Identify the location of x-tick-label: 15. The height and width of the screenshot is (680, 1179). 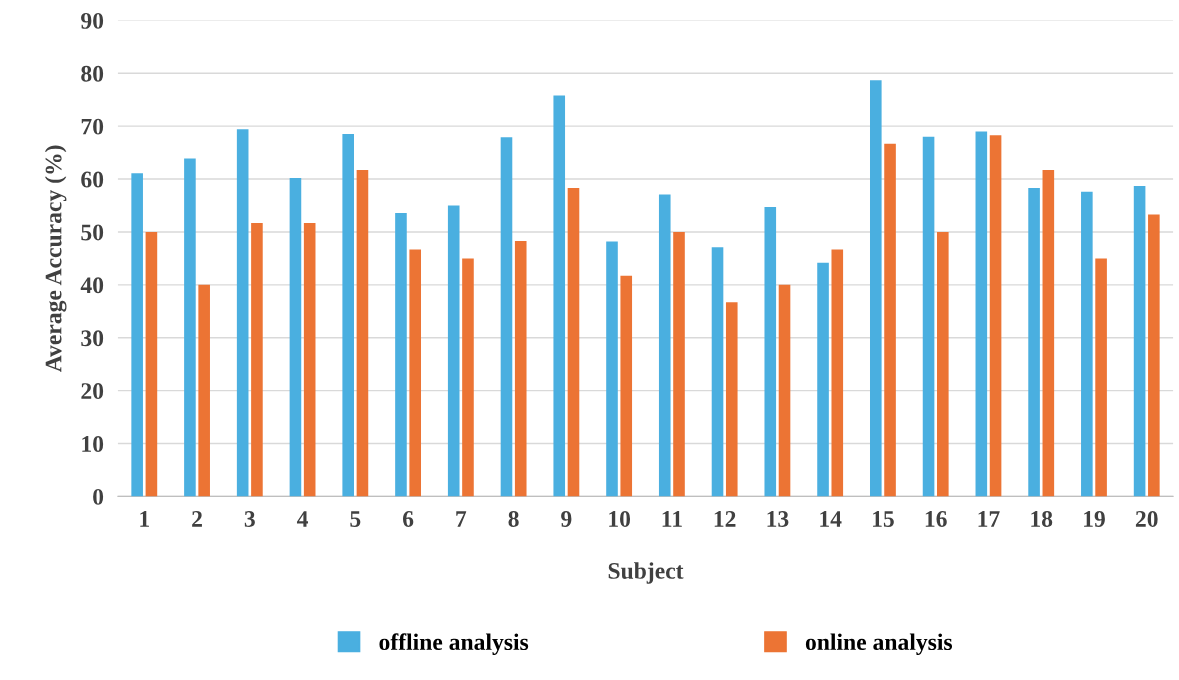
(883, 519).